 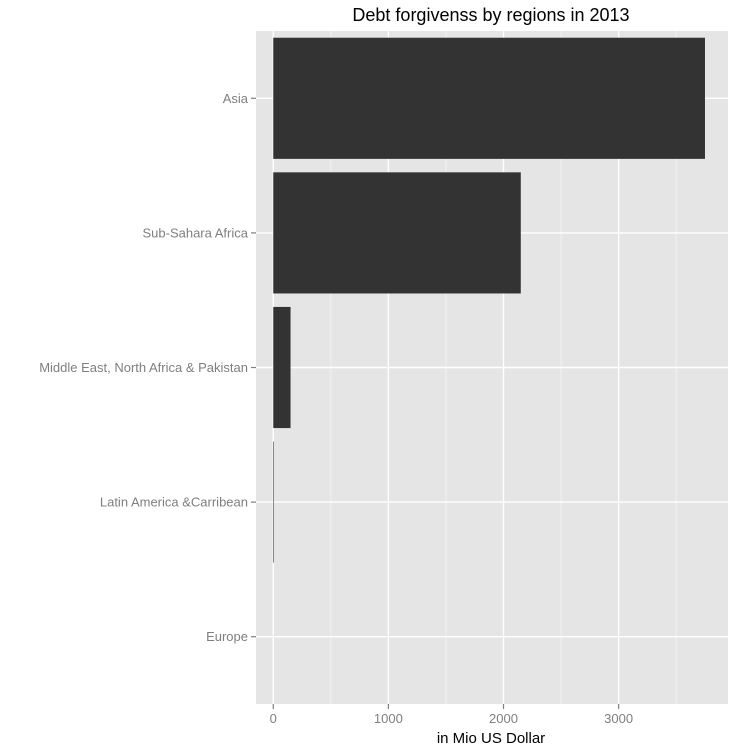 I want to click on x-axis: 0 1000 2000 3000, so click(x=451, y=715).